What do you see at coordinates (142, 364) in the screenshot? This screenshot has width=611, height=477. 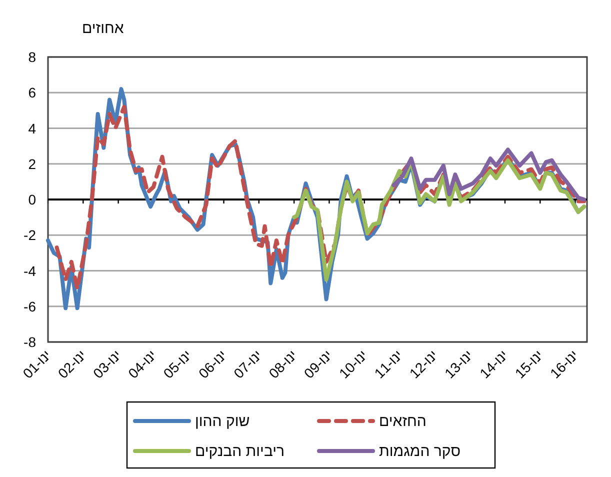 I see `x-tick-label: ינו-04` at bounding box center [142, 364].